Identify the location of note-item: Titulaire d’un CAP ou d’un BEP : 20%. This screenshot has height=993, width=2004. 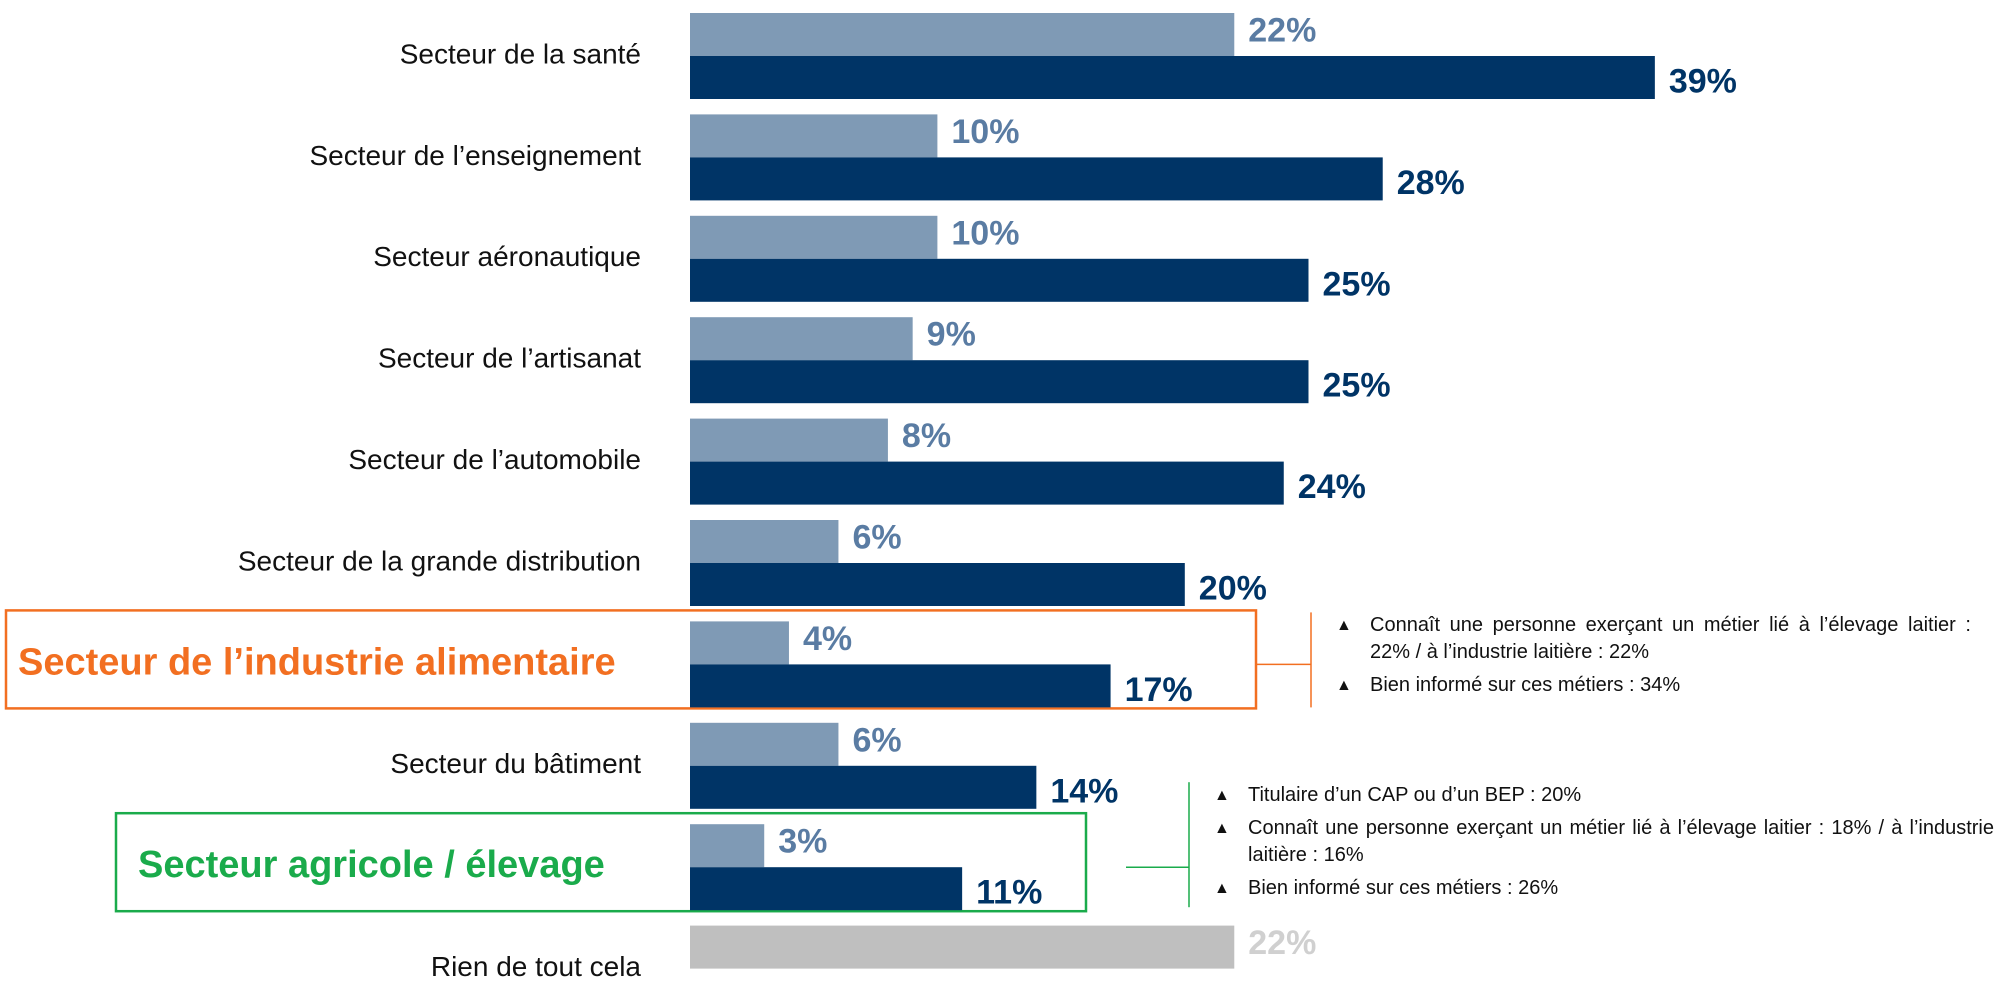
(1604, 795).